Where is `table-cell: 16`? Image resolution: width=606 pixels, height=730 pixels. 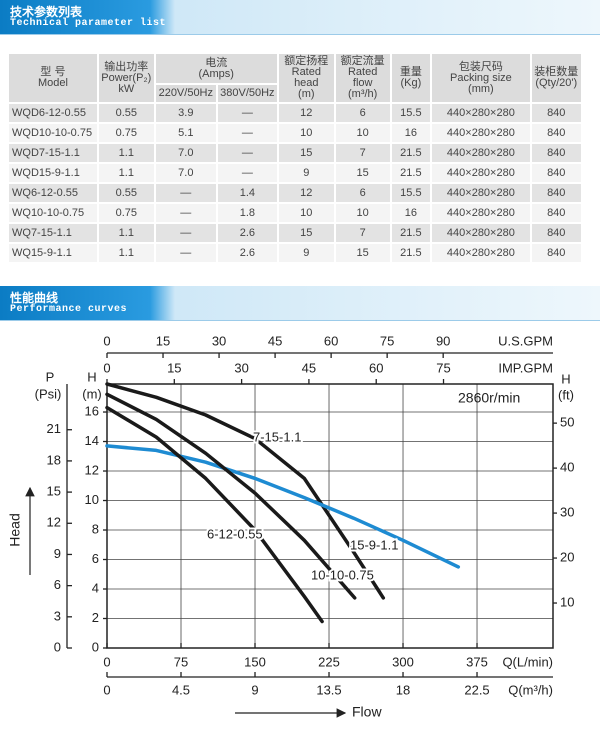
table-cell: 16 is located at coordinates (411, 213).